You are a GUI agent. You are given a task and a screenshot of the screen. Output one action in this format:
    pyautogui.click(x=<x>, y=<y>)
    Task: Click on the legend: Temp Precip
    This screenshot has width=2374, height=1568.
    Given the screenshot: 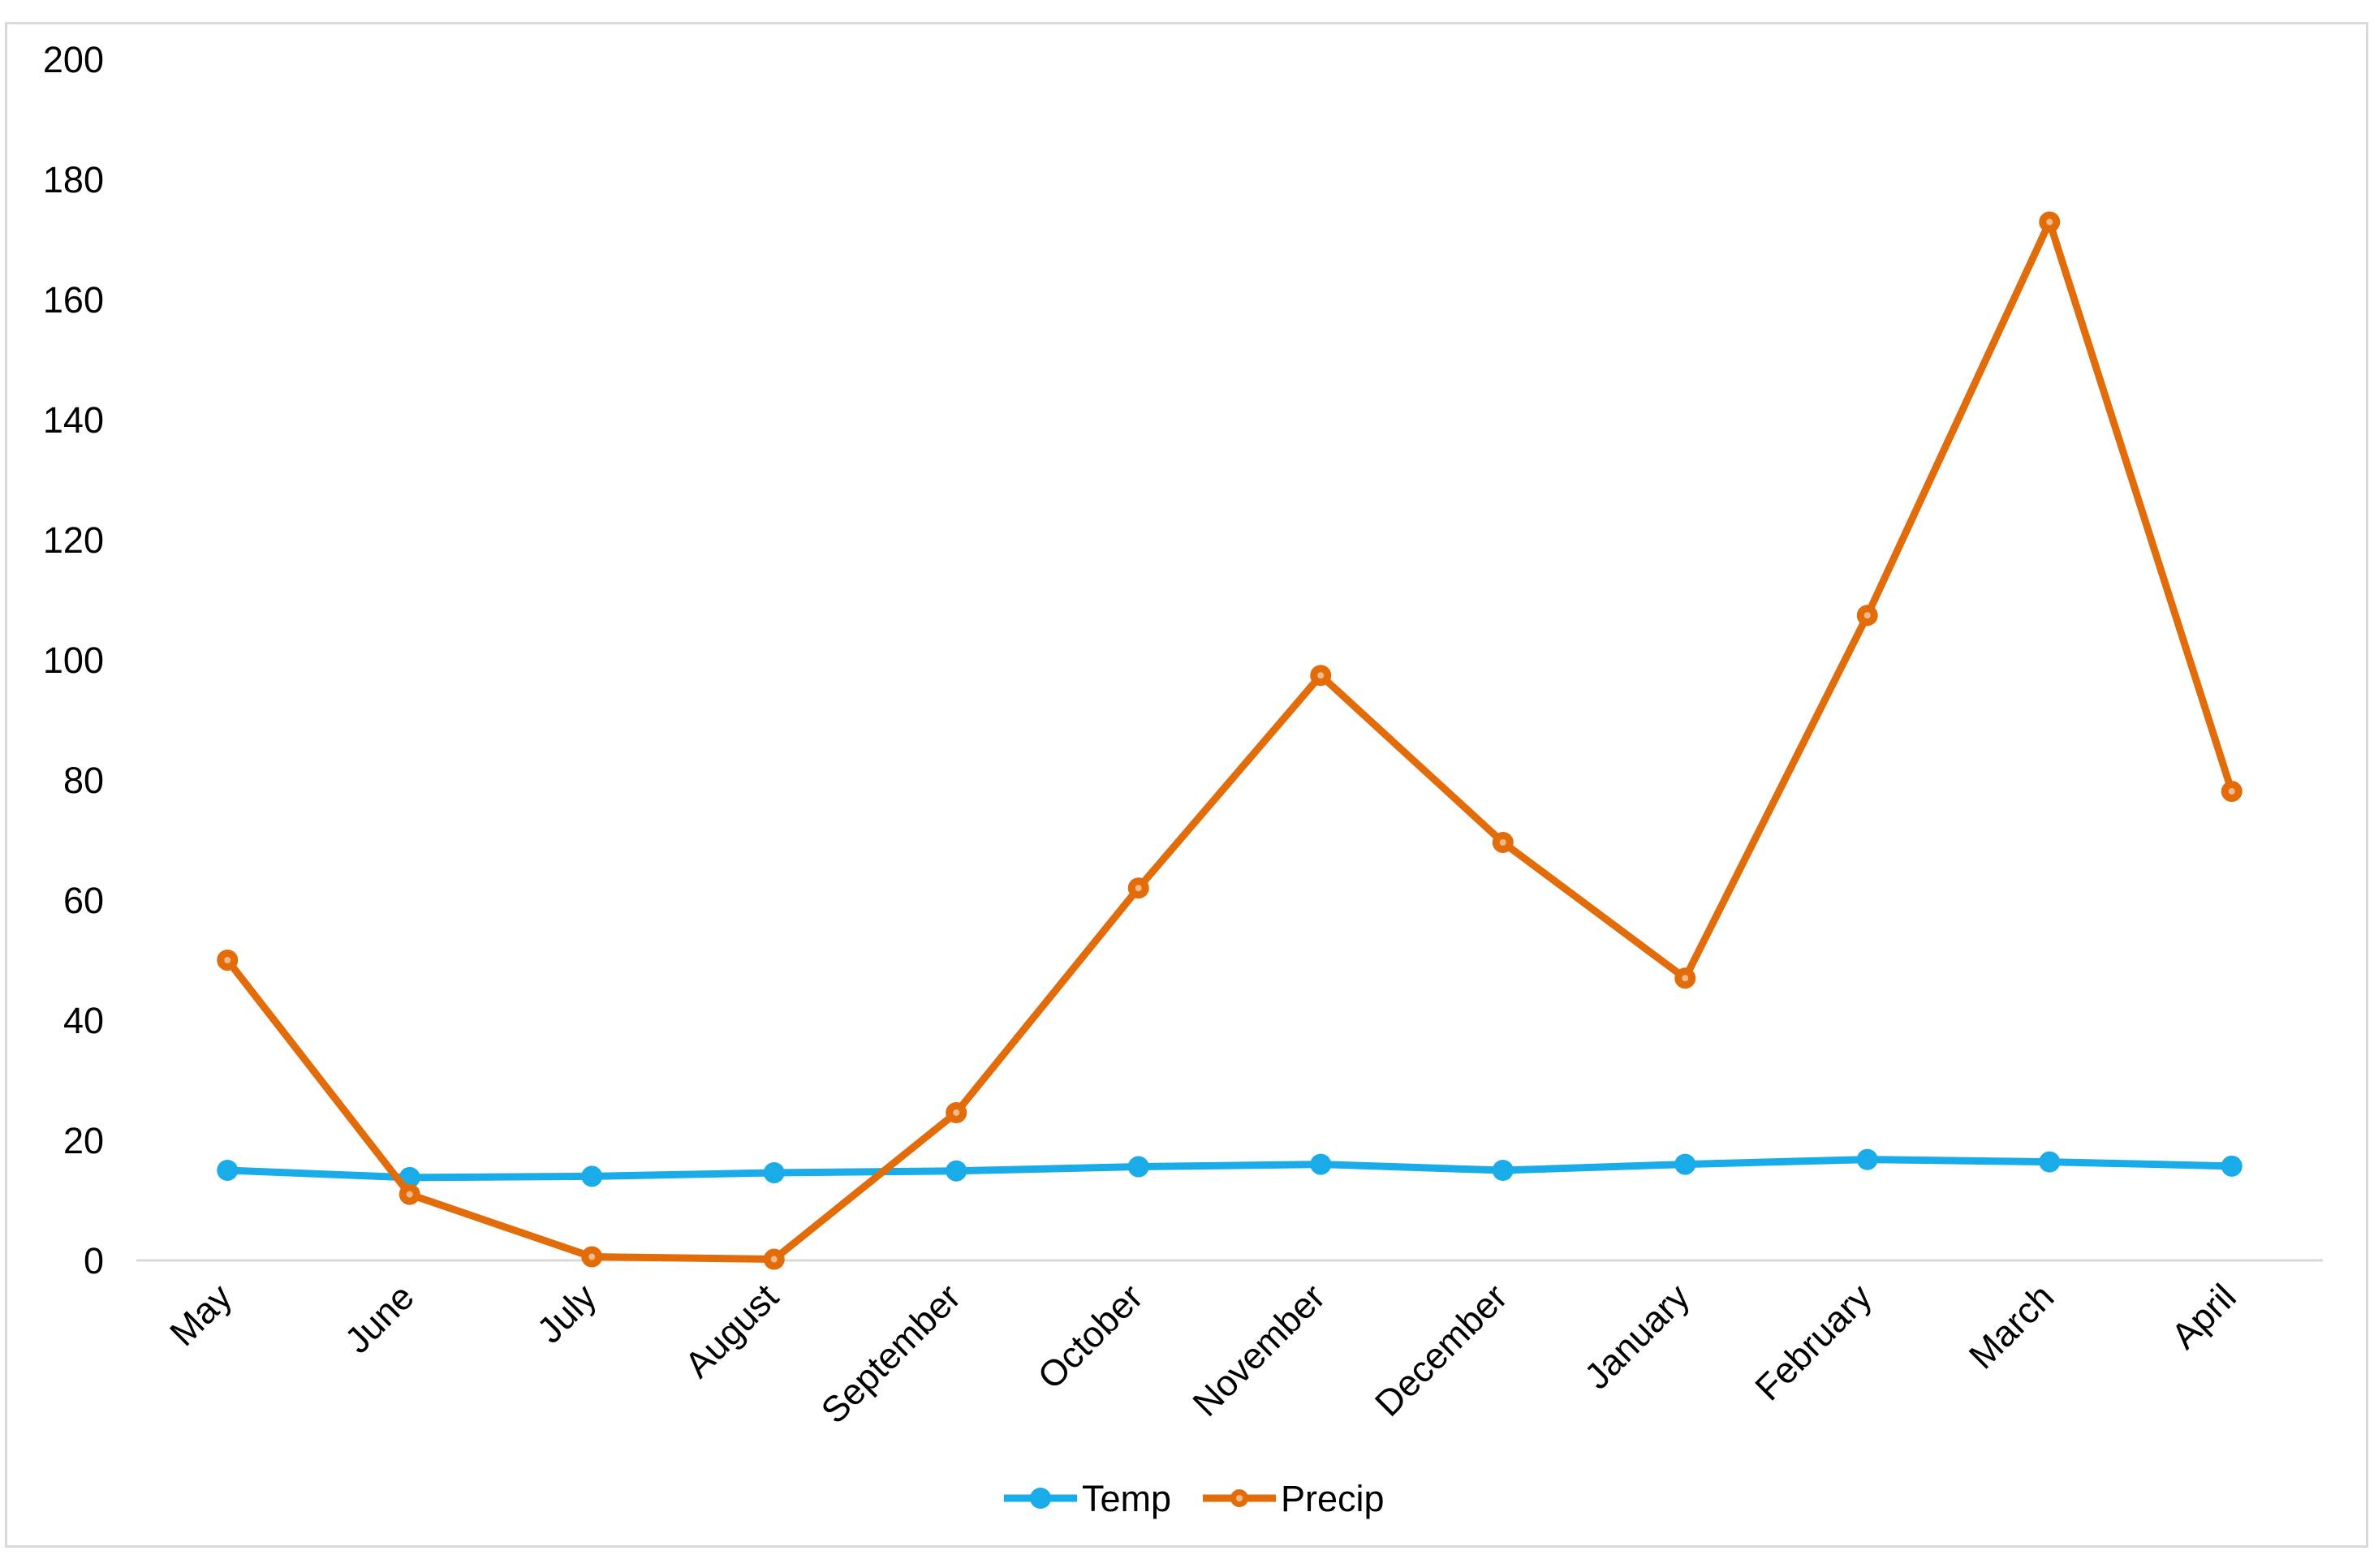 What is the action you would take?
    pyautogui.click(x=1194, y=1499)
    